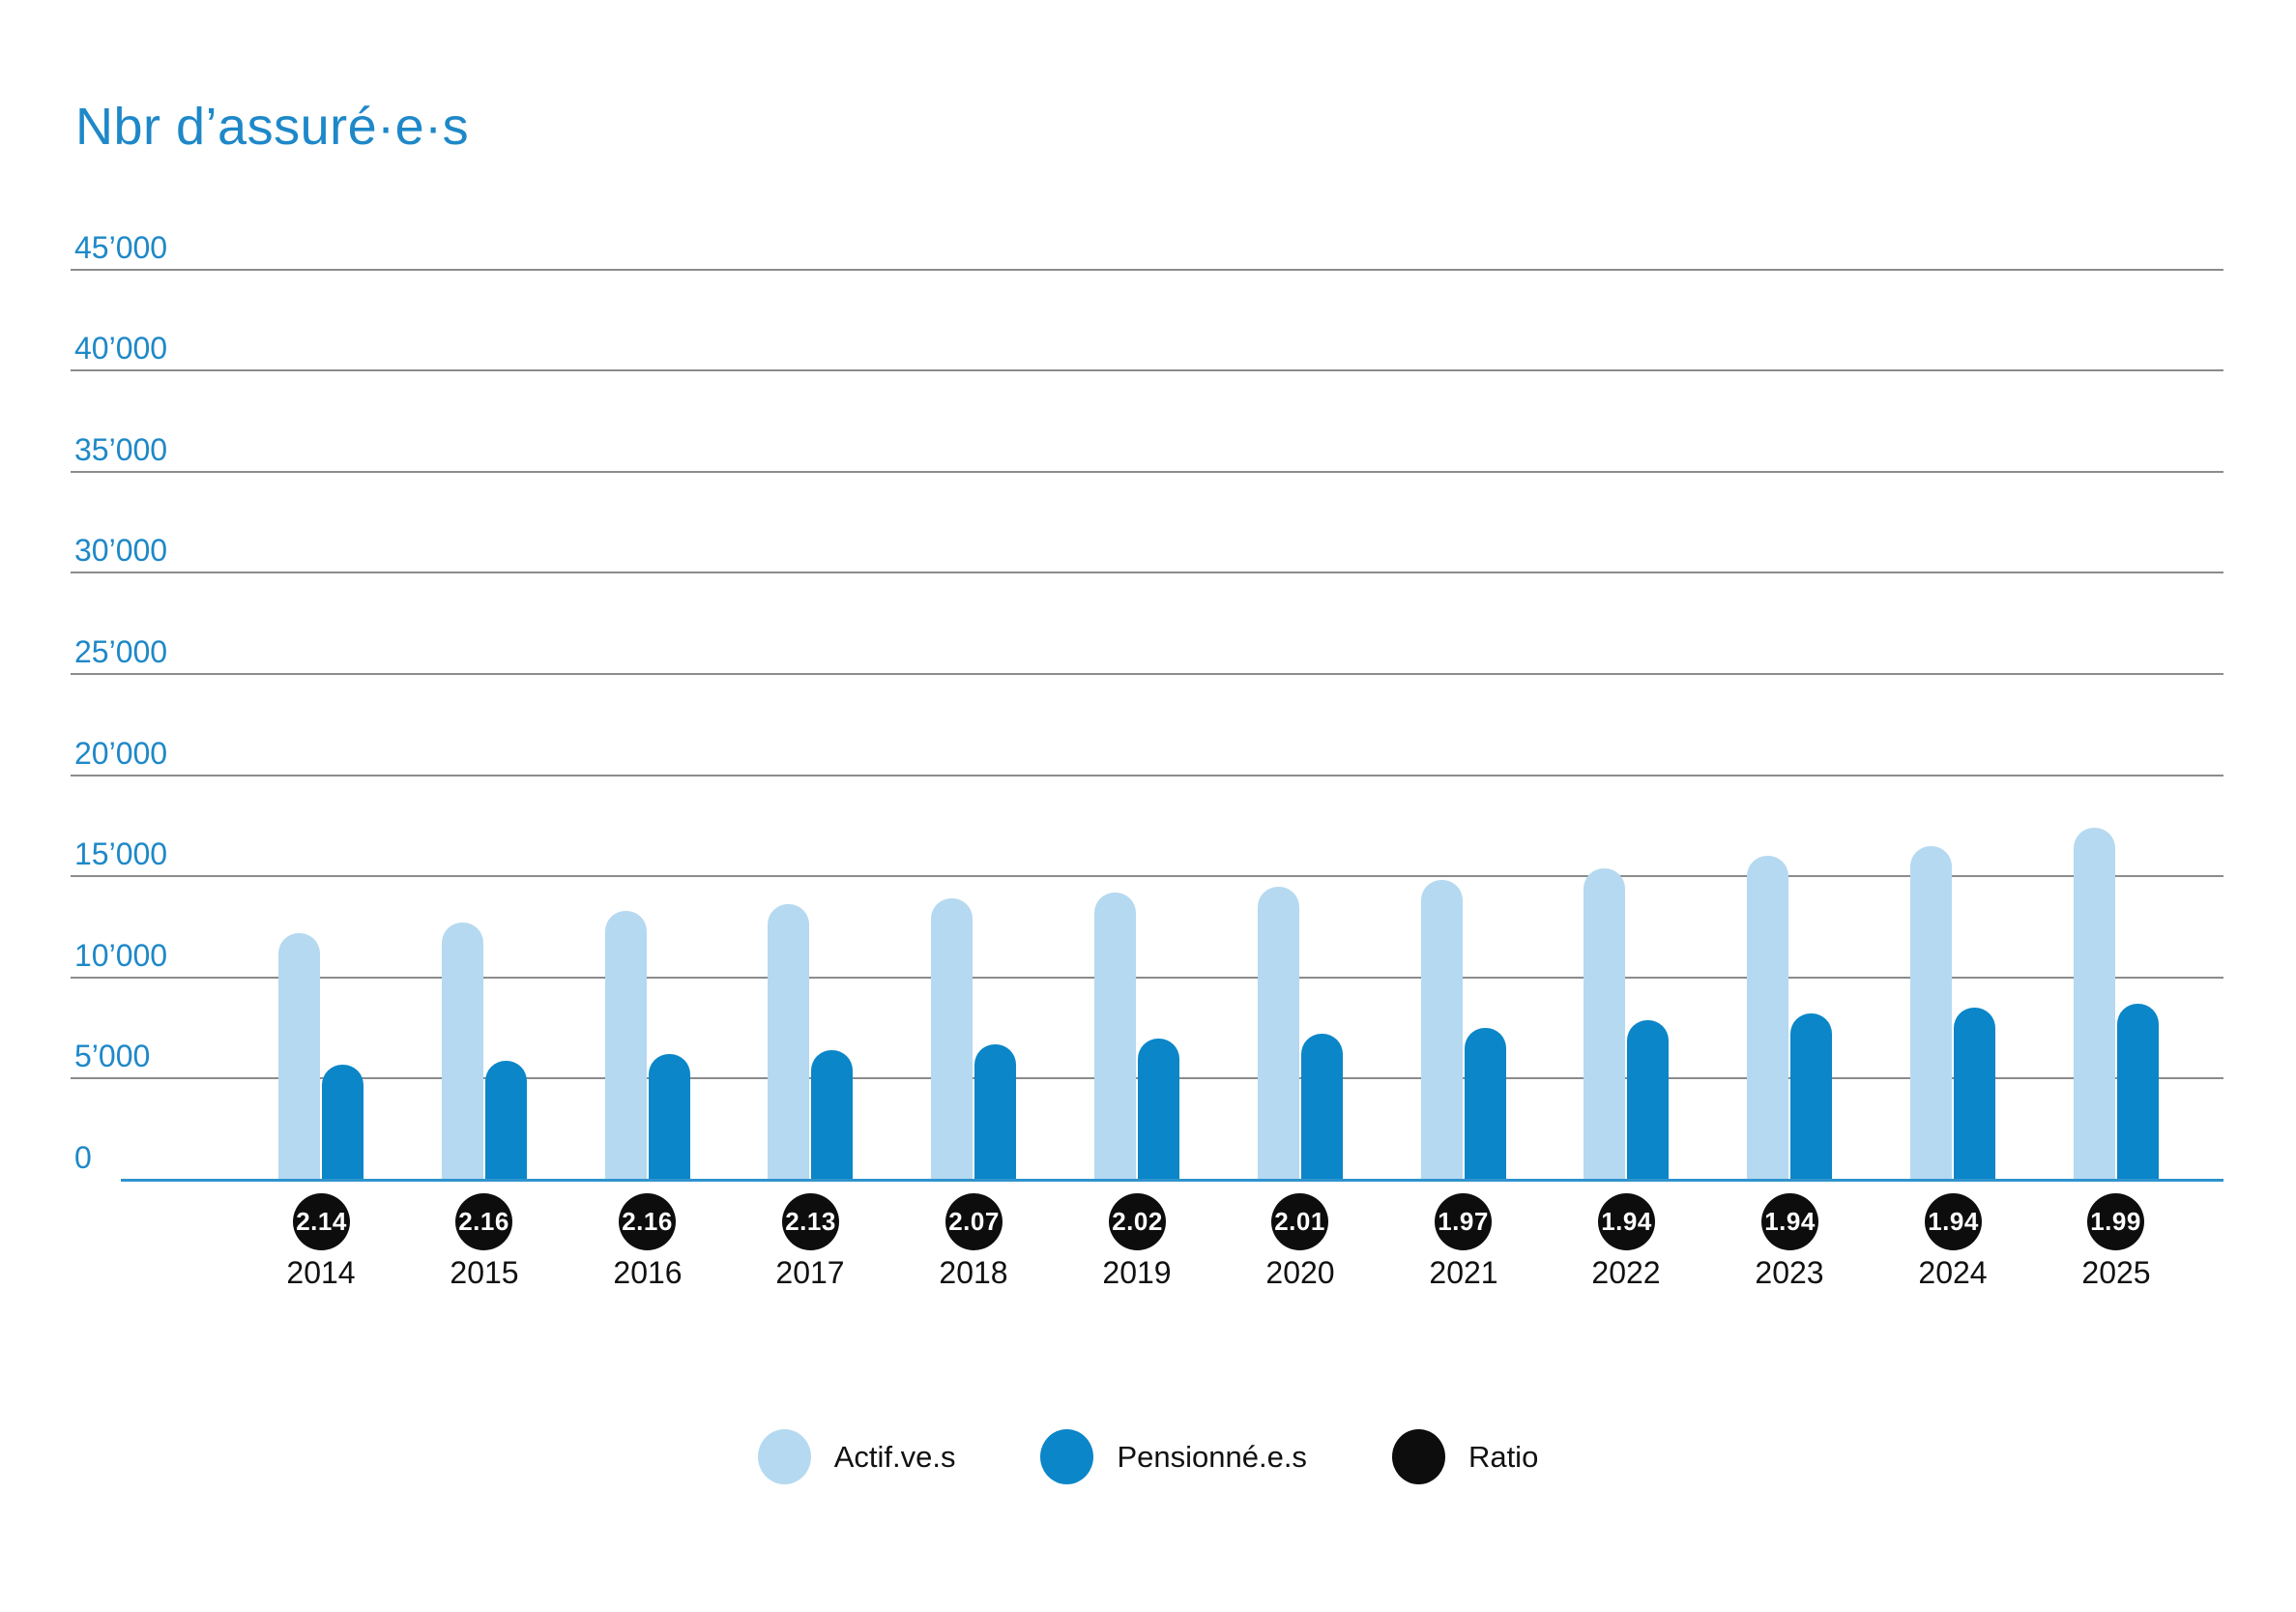 The image size is (2296, 1612). Describe the element at coordinates (1767, 1019) in the screenshot. I see `bar-actifs-2023` at that location.